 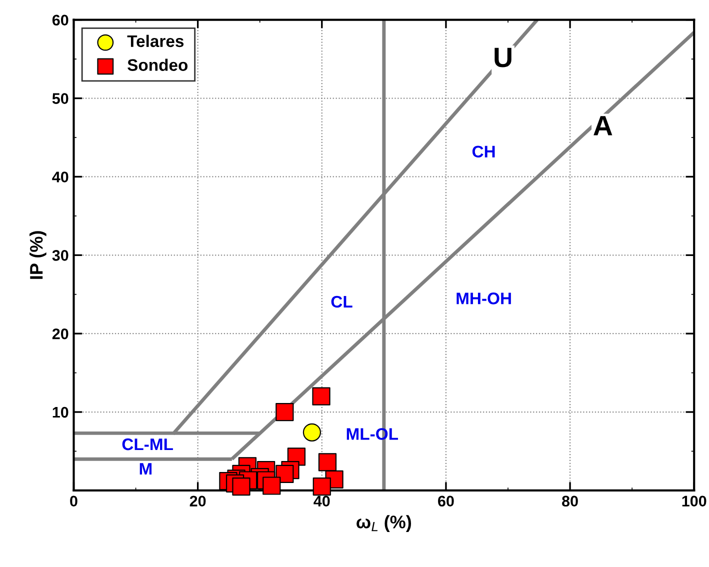 What do you see at coordinates (372, 434) in the screenshot?
I see `annotation: ML-OL` at bounding box center [372, 434].